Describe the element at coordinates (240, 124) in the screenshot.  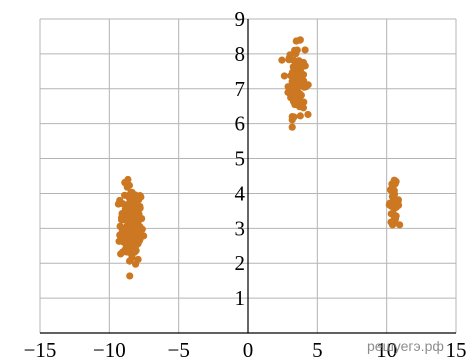
I see `y-tick-label: 6` at that location.